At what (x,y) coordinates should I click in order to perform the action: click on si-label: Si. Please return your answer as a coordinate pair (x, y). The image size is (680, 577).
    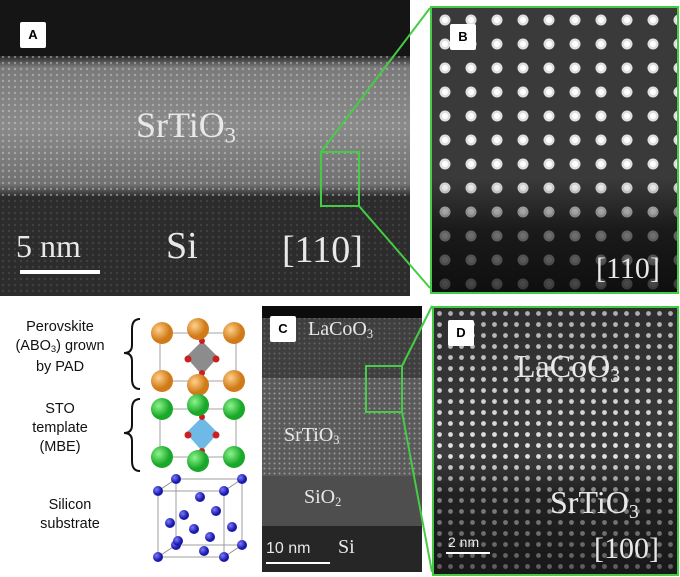
    Looking at the image, I should click on (182, 246).